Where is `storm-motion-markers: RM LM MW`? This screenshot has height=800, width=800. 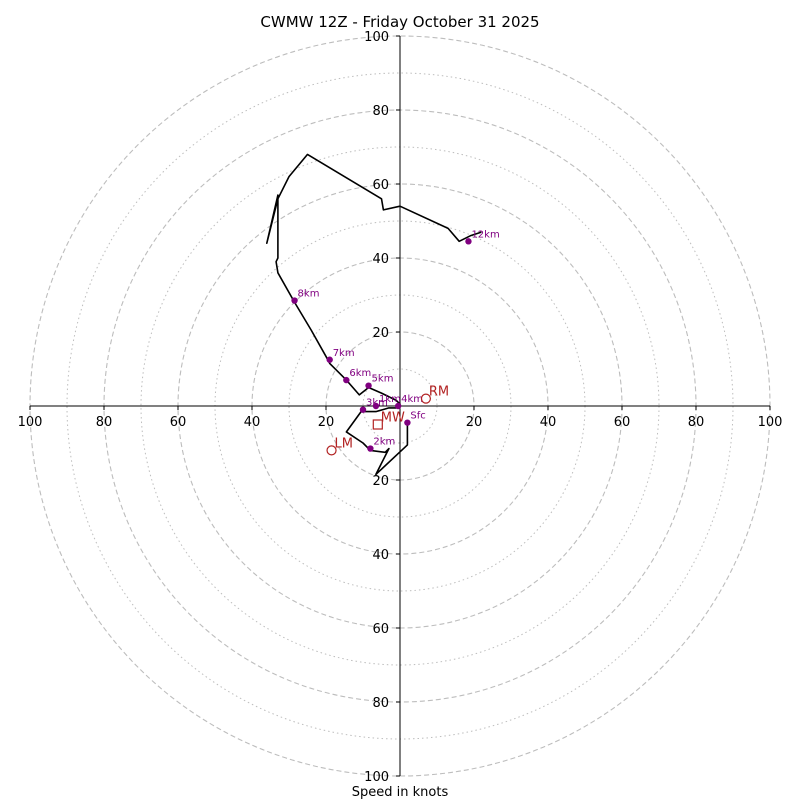
storm-motion-markers: RM LM MW is located at coordinates (387, 420).